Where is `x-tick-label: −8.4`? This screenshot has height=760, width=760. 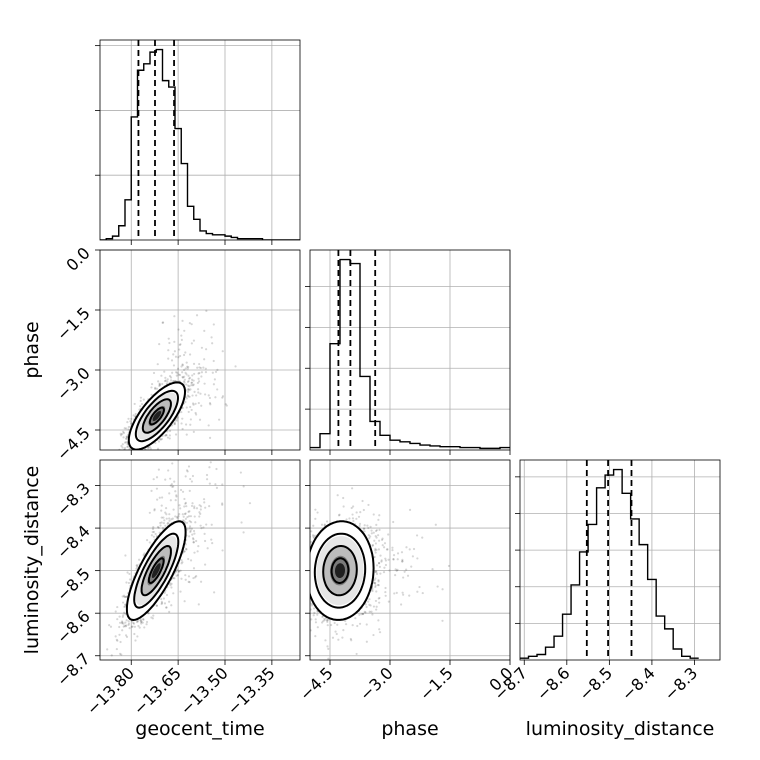 x-tick-label: −8.4 is located at coordinates (638, 683).